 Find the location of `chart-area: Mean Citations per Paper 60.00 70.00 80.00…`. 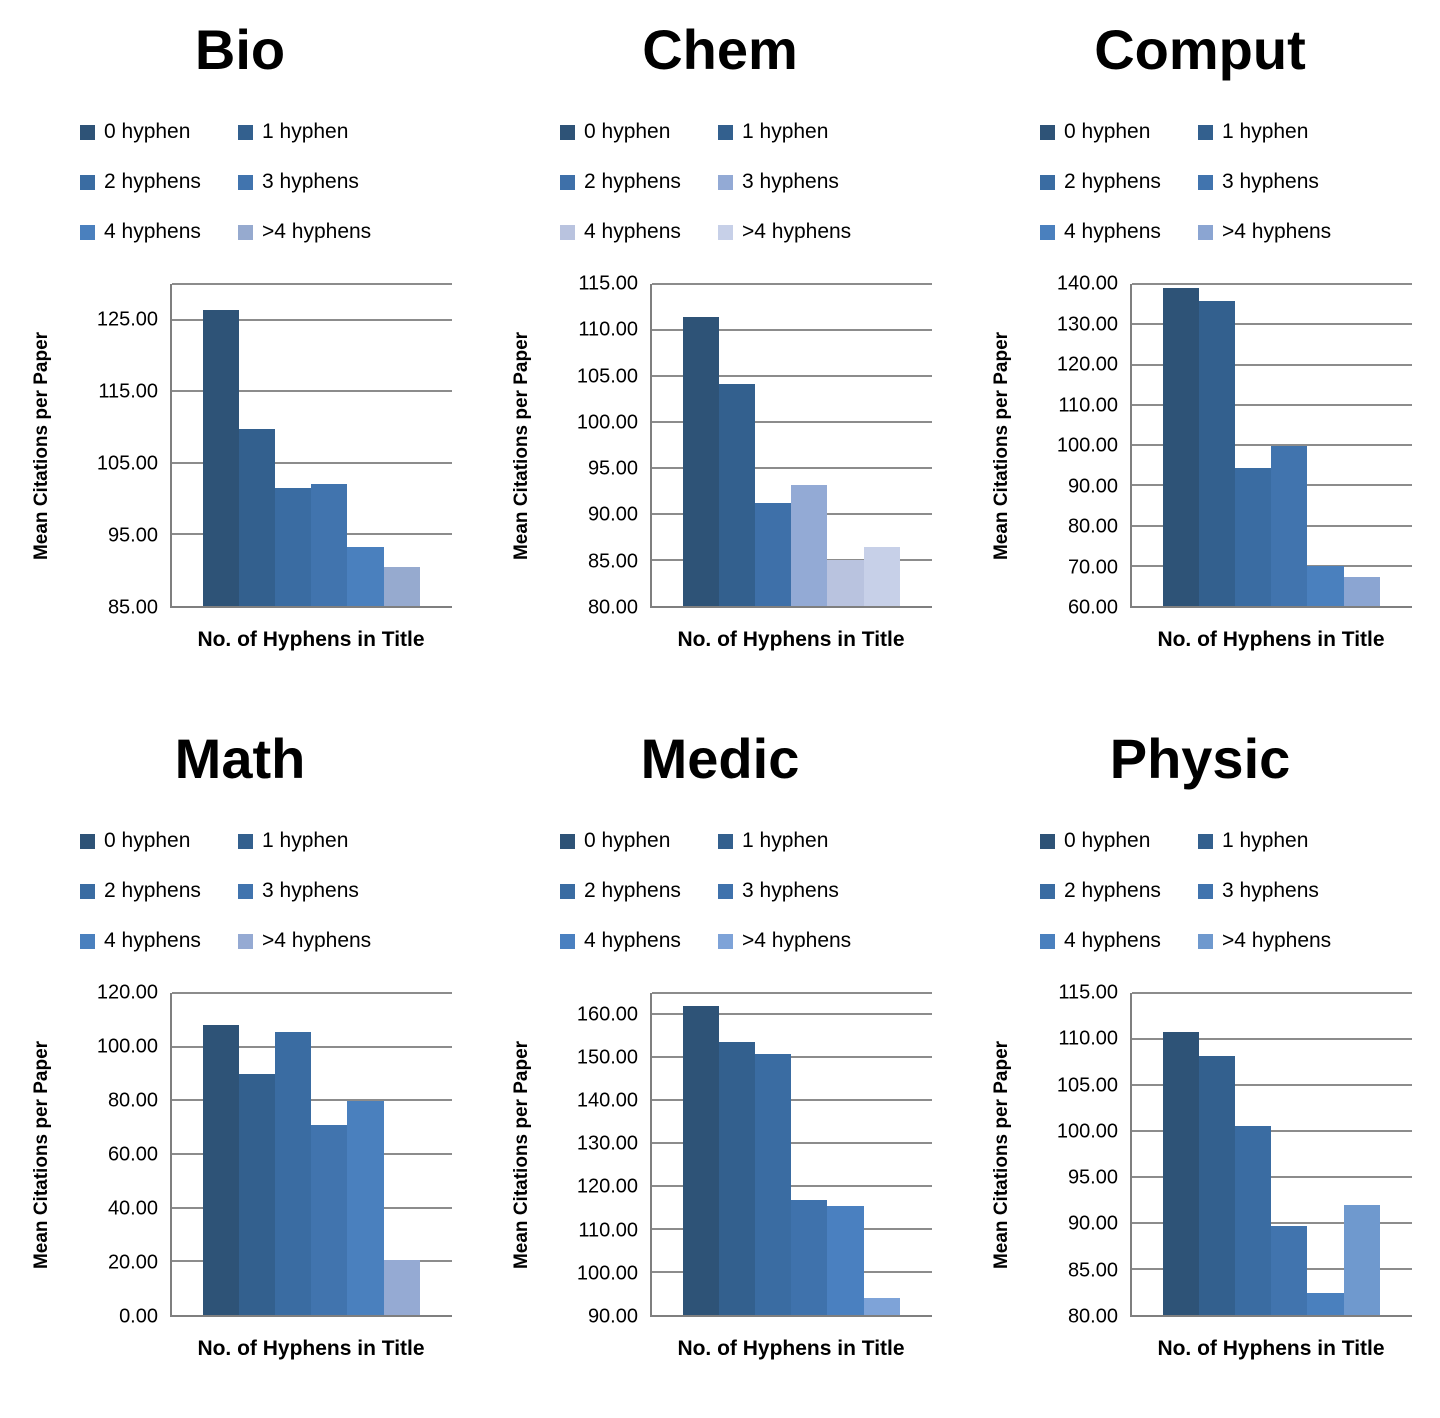

chart-area: Mean Citations per Paper 60.00 70.00 80.00… is located at coordinates (1200, 465).